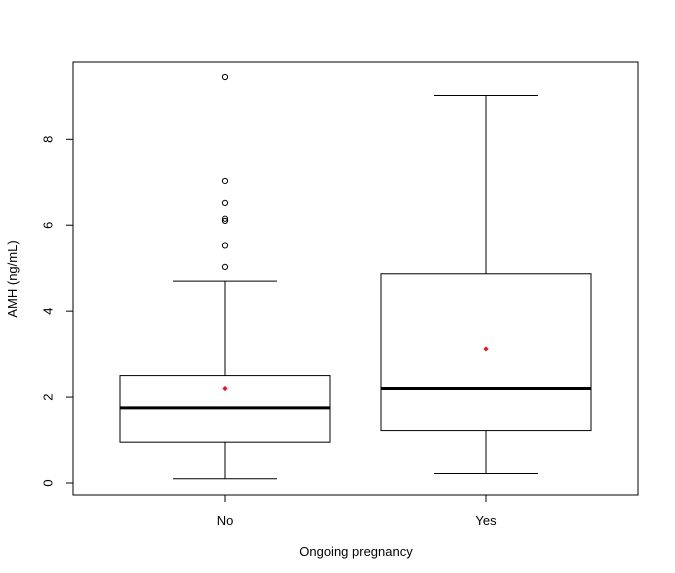  What do you see at coordinates (486, 520) in the screenshot?
I see `x-tick-label-yes: Yes` at bounding box center [486, 520].